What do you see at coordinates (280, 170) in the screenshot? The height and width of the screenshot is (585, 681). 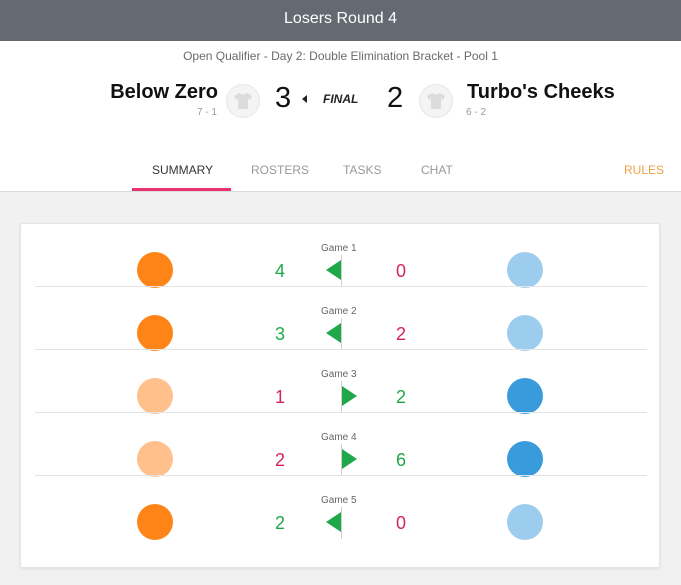 I see `tab-rosters: ROSTERS` at bounding box center [280, 170].